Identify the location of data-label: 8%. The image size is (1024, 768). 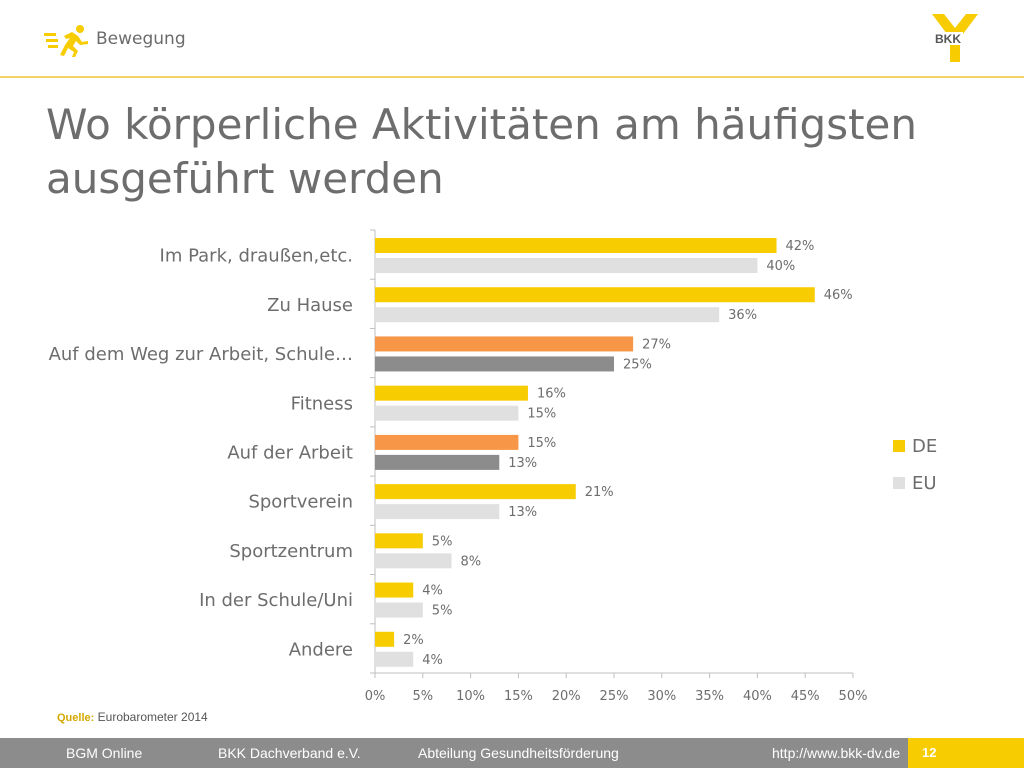
(470, 561).